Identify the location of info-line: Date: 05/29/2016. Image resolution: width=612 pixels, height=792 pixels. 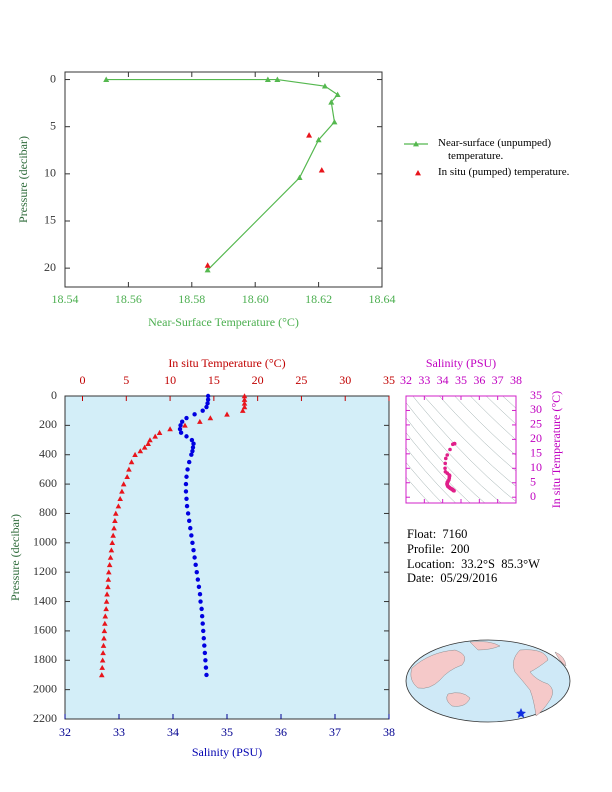
(452, 578).